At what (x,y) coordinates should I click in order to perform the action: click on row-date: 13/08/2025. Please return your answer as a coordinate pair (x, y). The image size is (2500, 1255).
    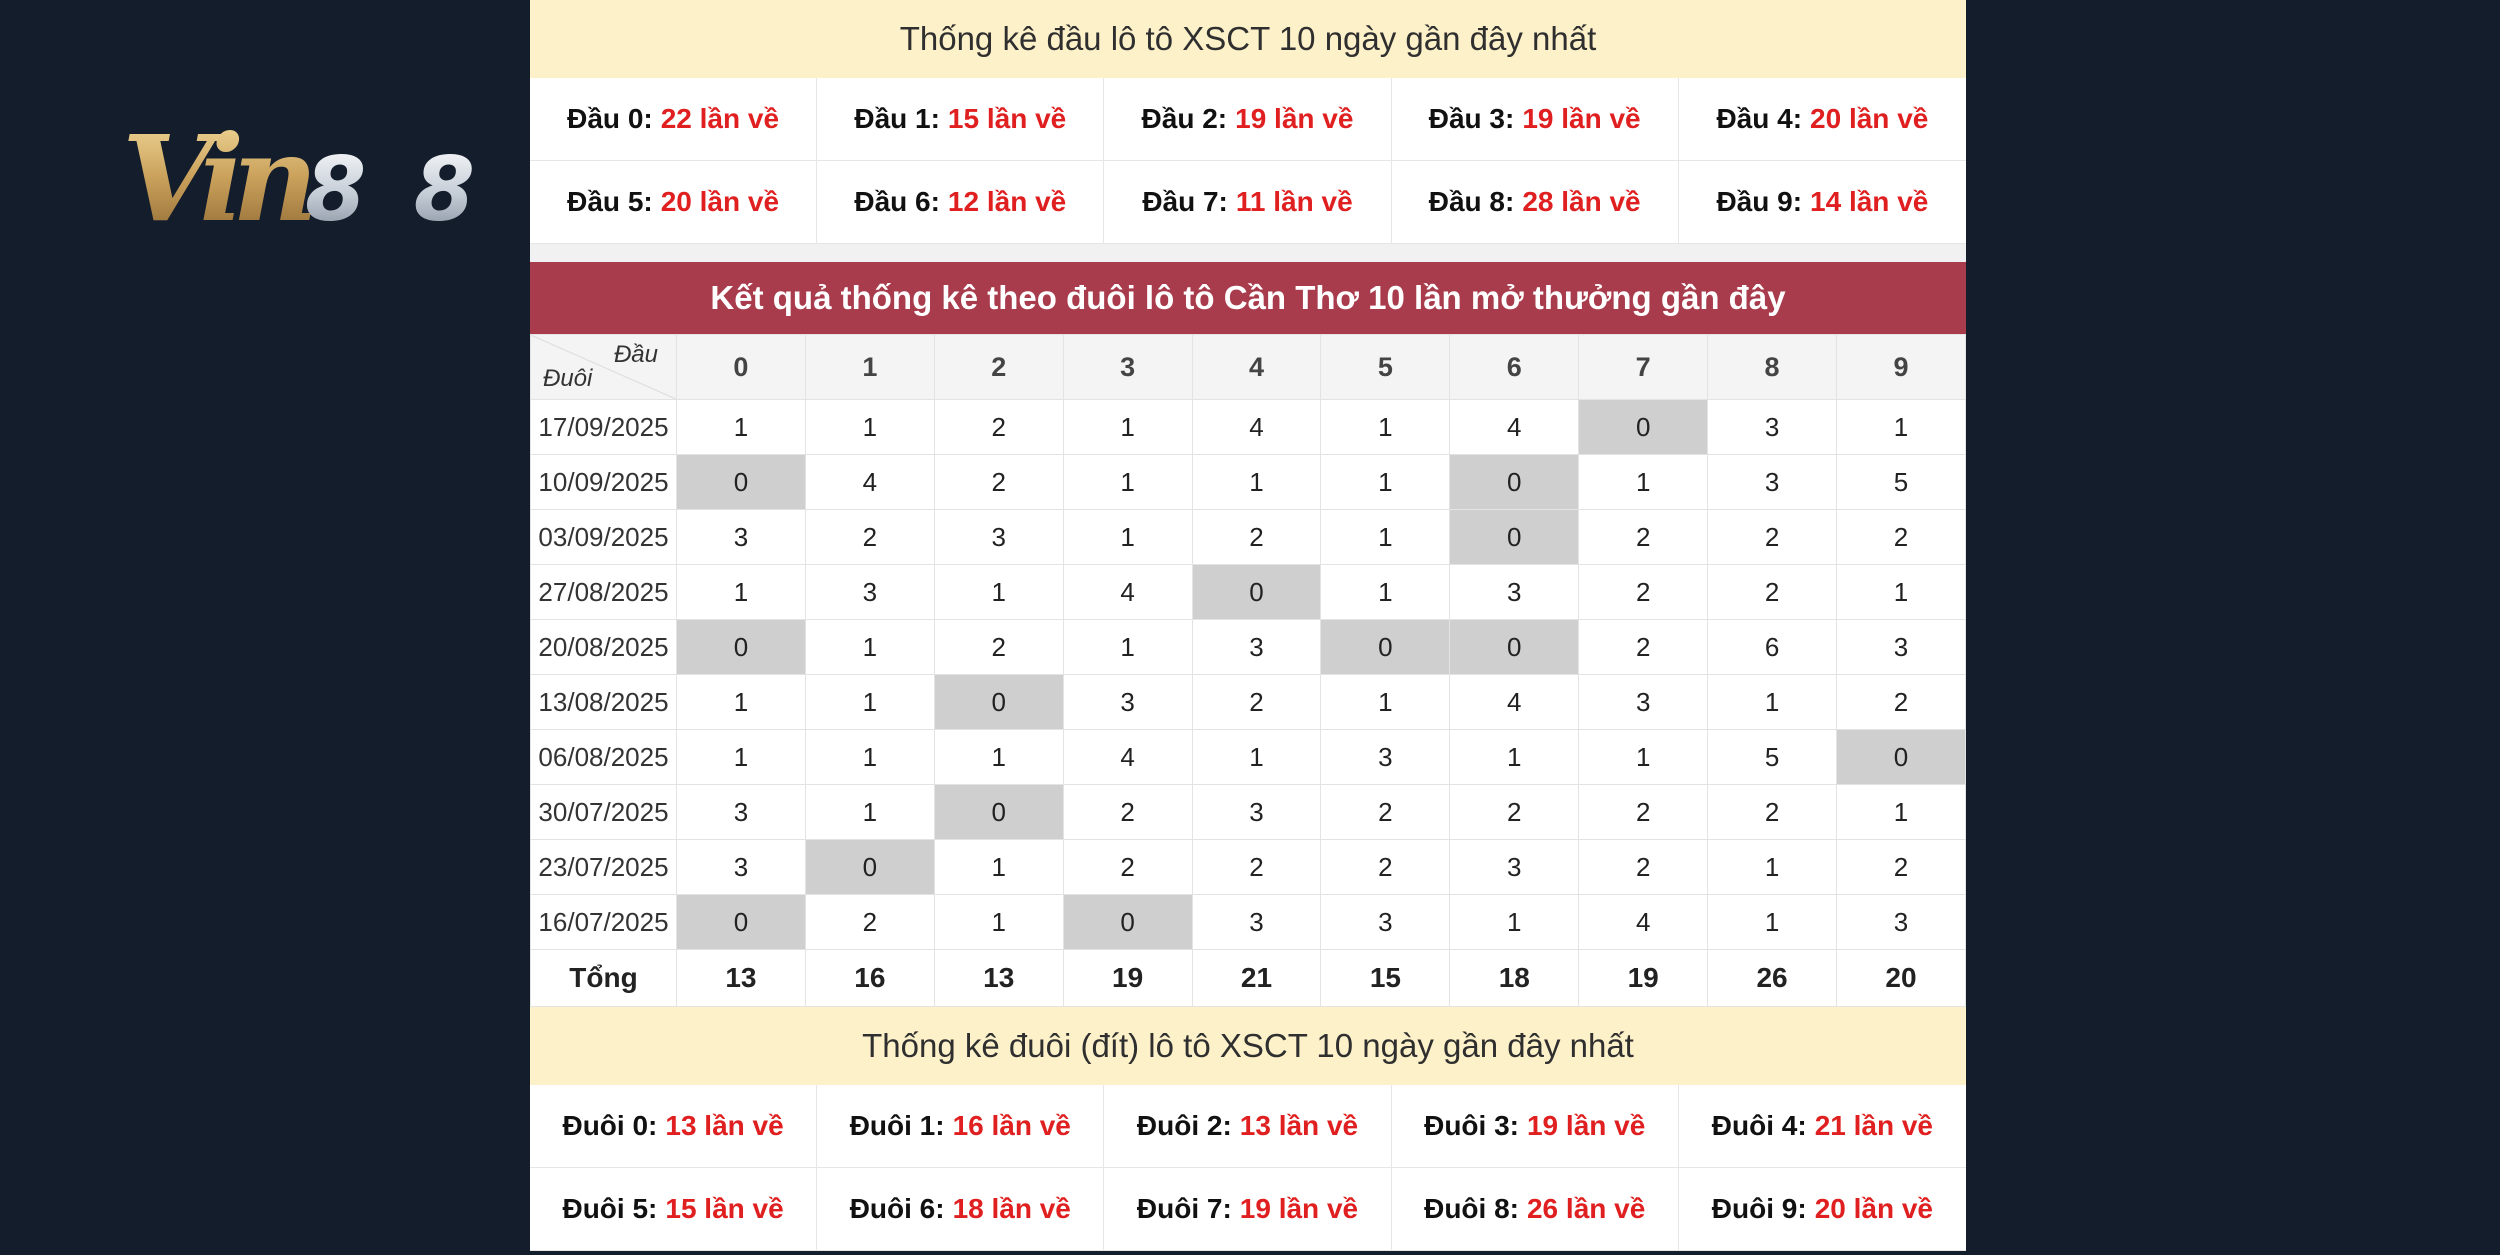
    Looking at the image, I should click on (603, 702).